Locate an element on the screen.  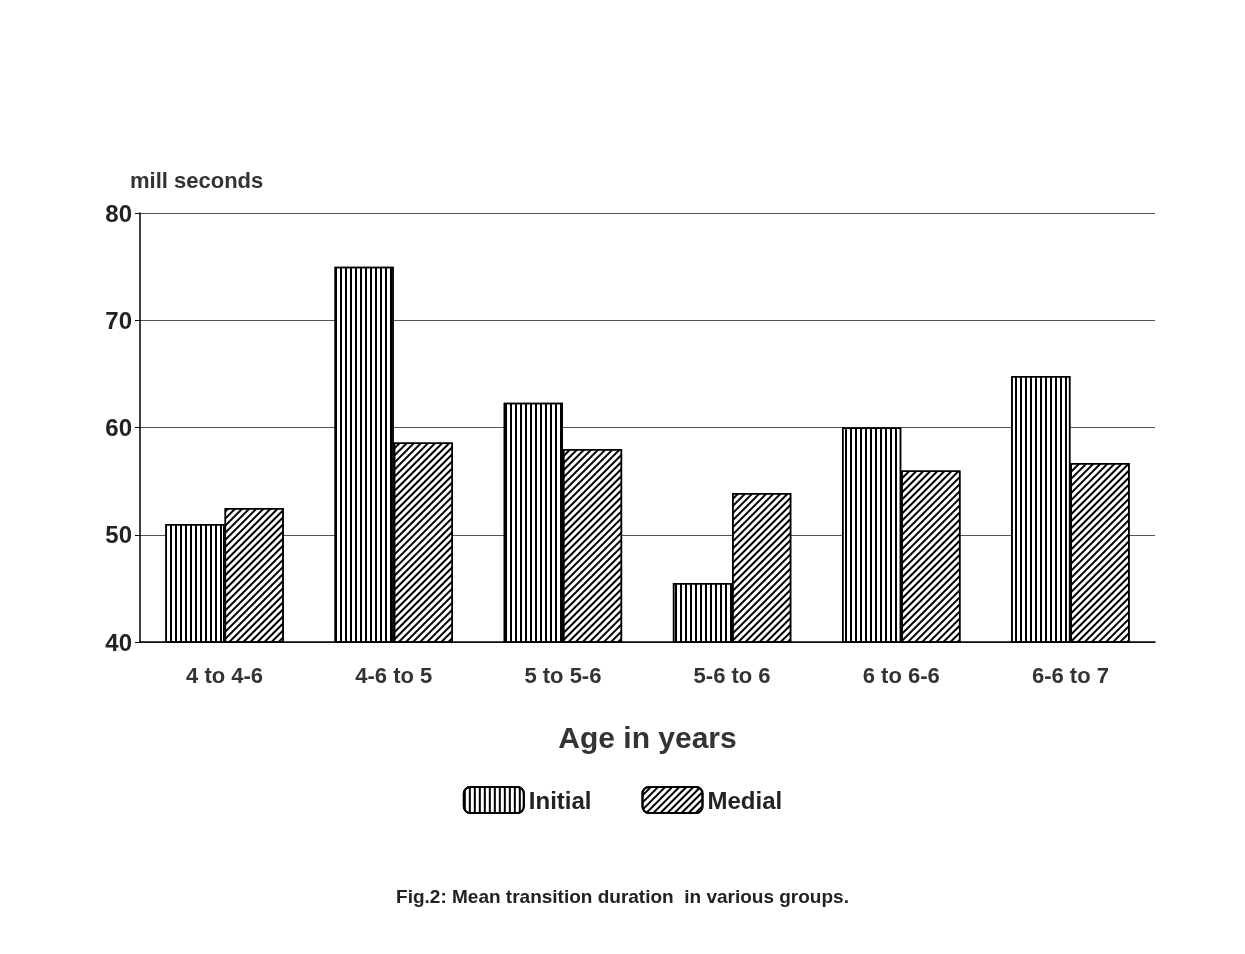
y-tick-label: 80 is located at coordinates (118, 213).